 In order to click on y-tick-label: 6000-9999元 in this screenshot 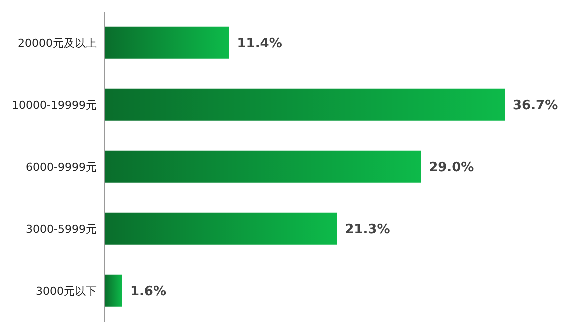, I will do `click(61, 167)`.